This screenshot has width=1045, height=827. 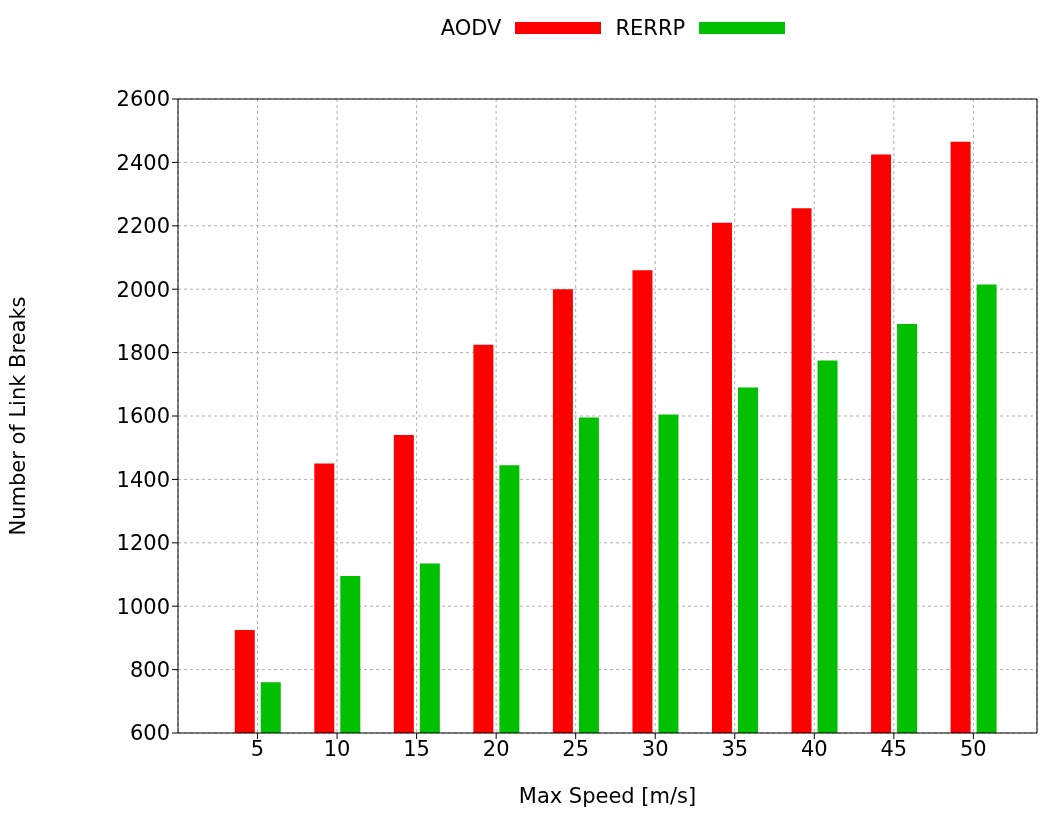 I want to click on x-tick-label: 10, so click(x=337, y=748).